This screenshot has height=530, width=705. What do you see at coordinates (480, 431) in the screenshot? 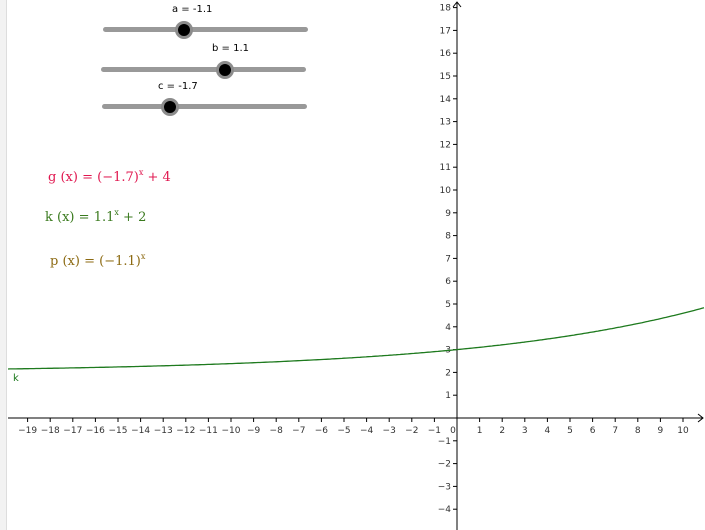
I see `x-tick-label: 1` at bounding box center [480, 431].